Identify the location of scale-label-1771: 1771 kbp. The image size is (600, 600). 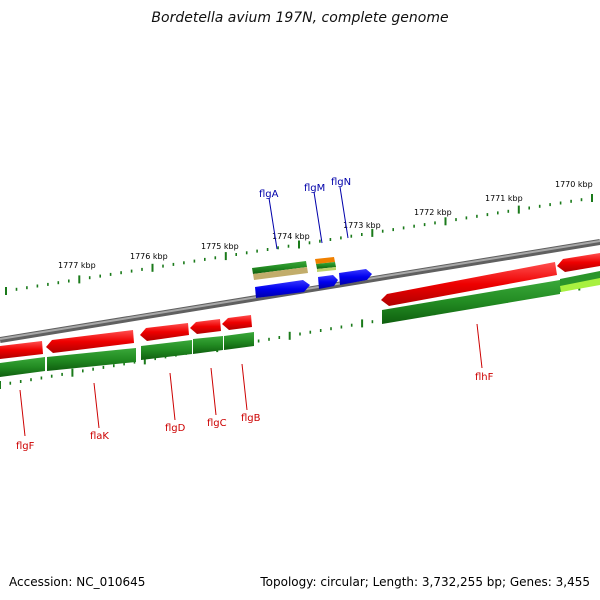
(504, 198).